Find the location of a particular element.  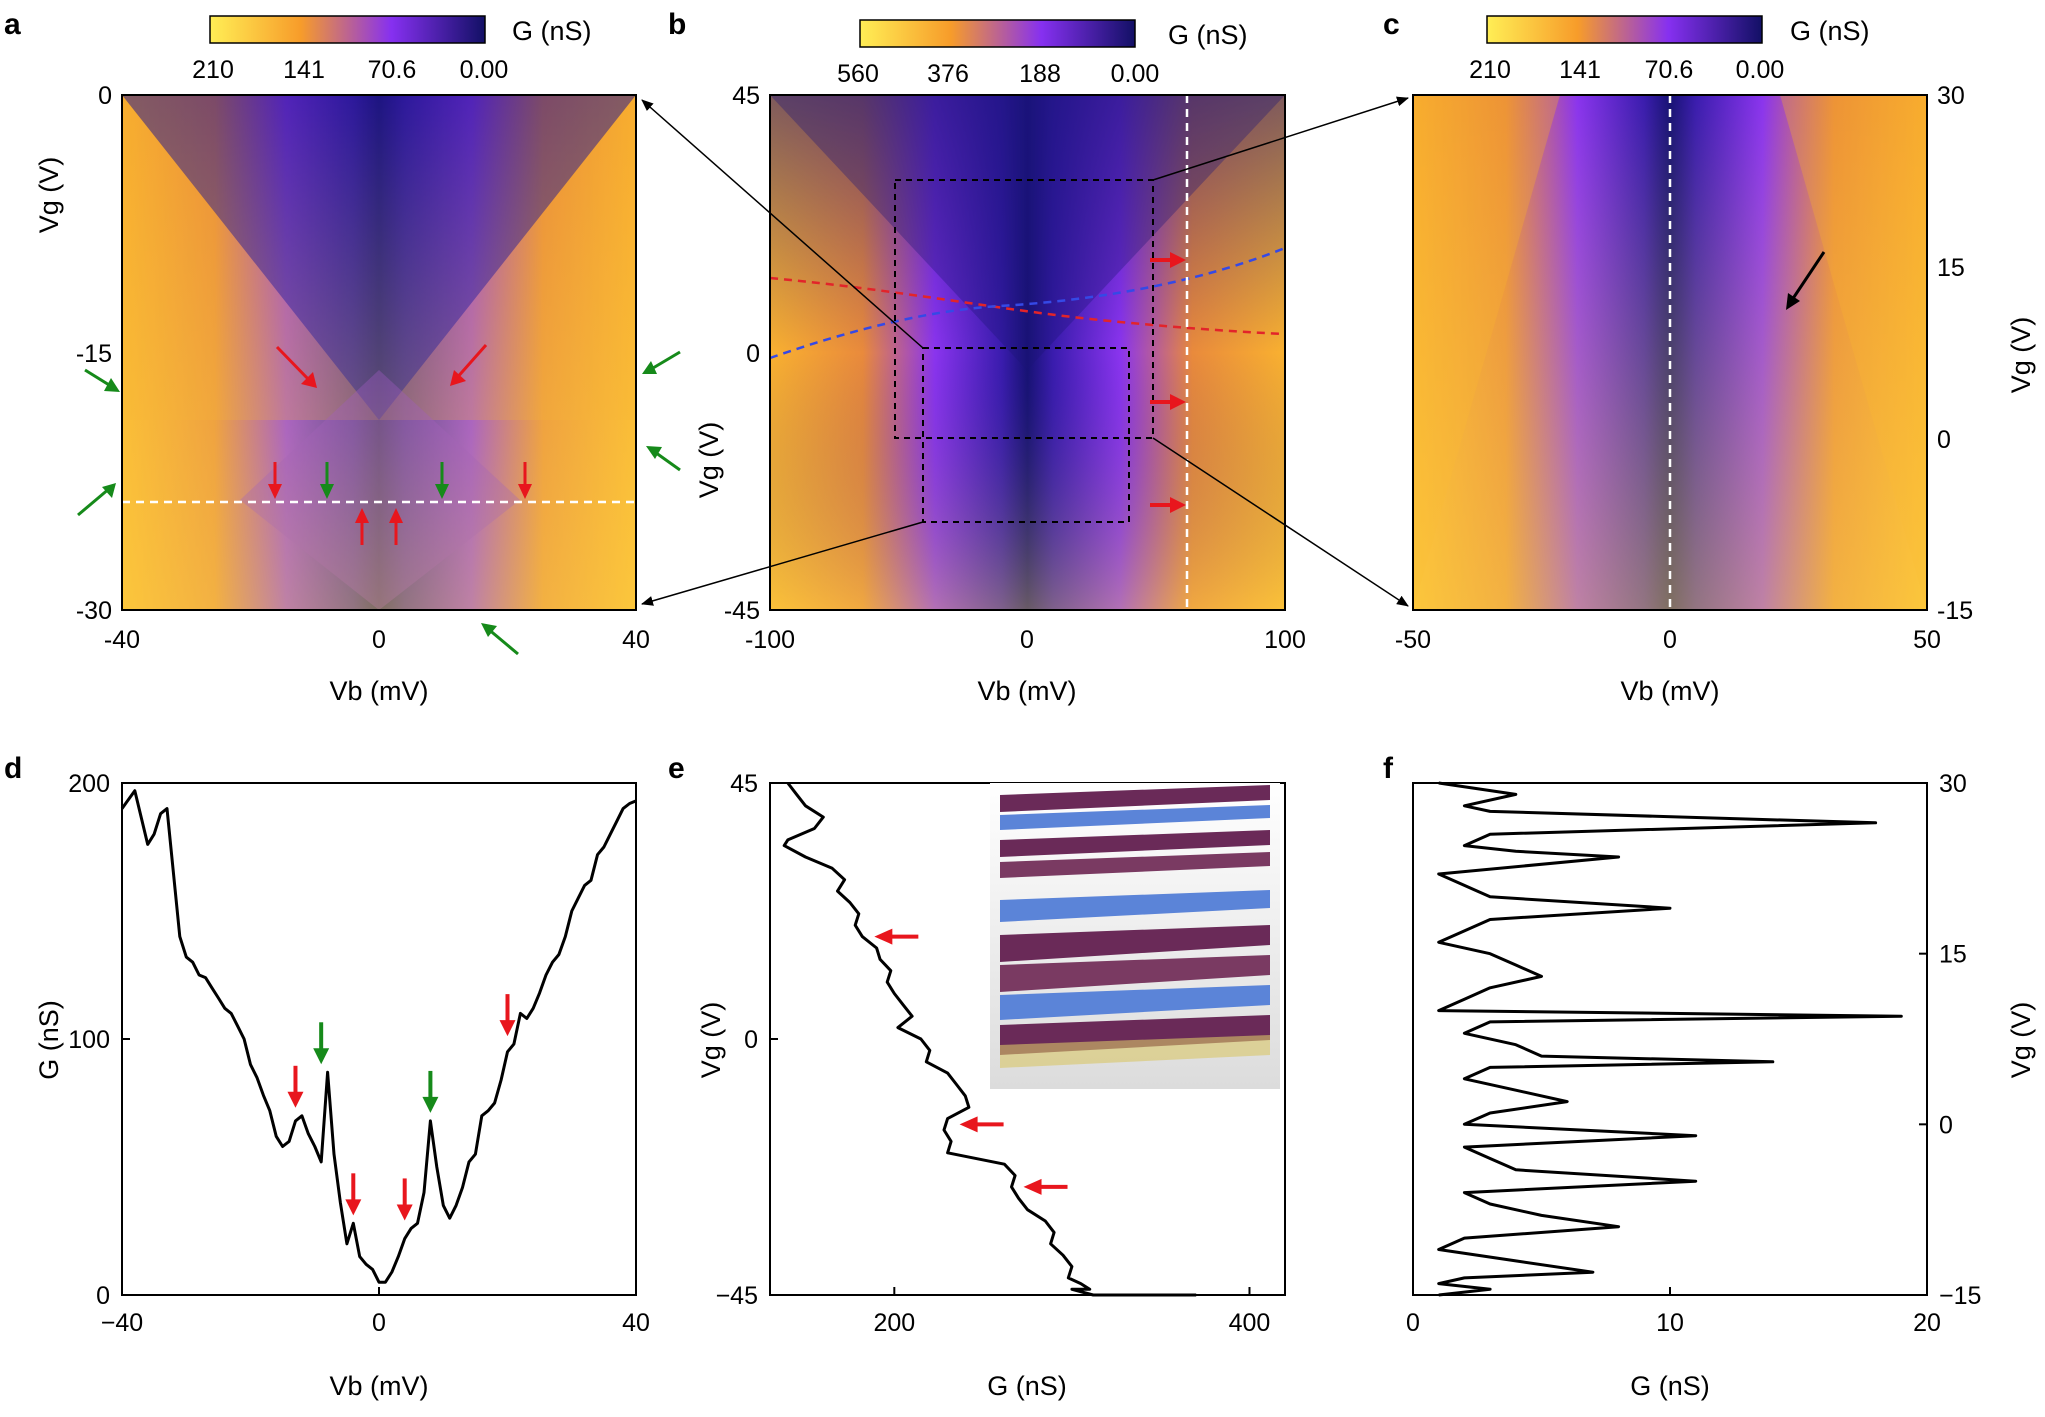

panel-b-frame is located at coordinates (1027, 352).